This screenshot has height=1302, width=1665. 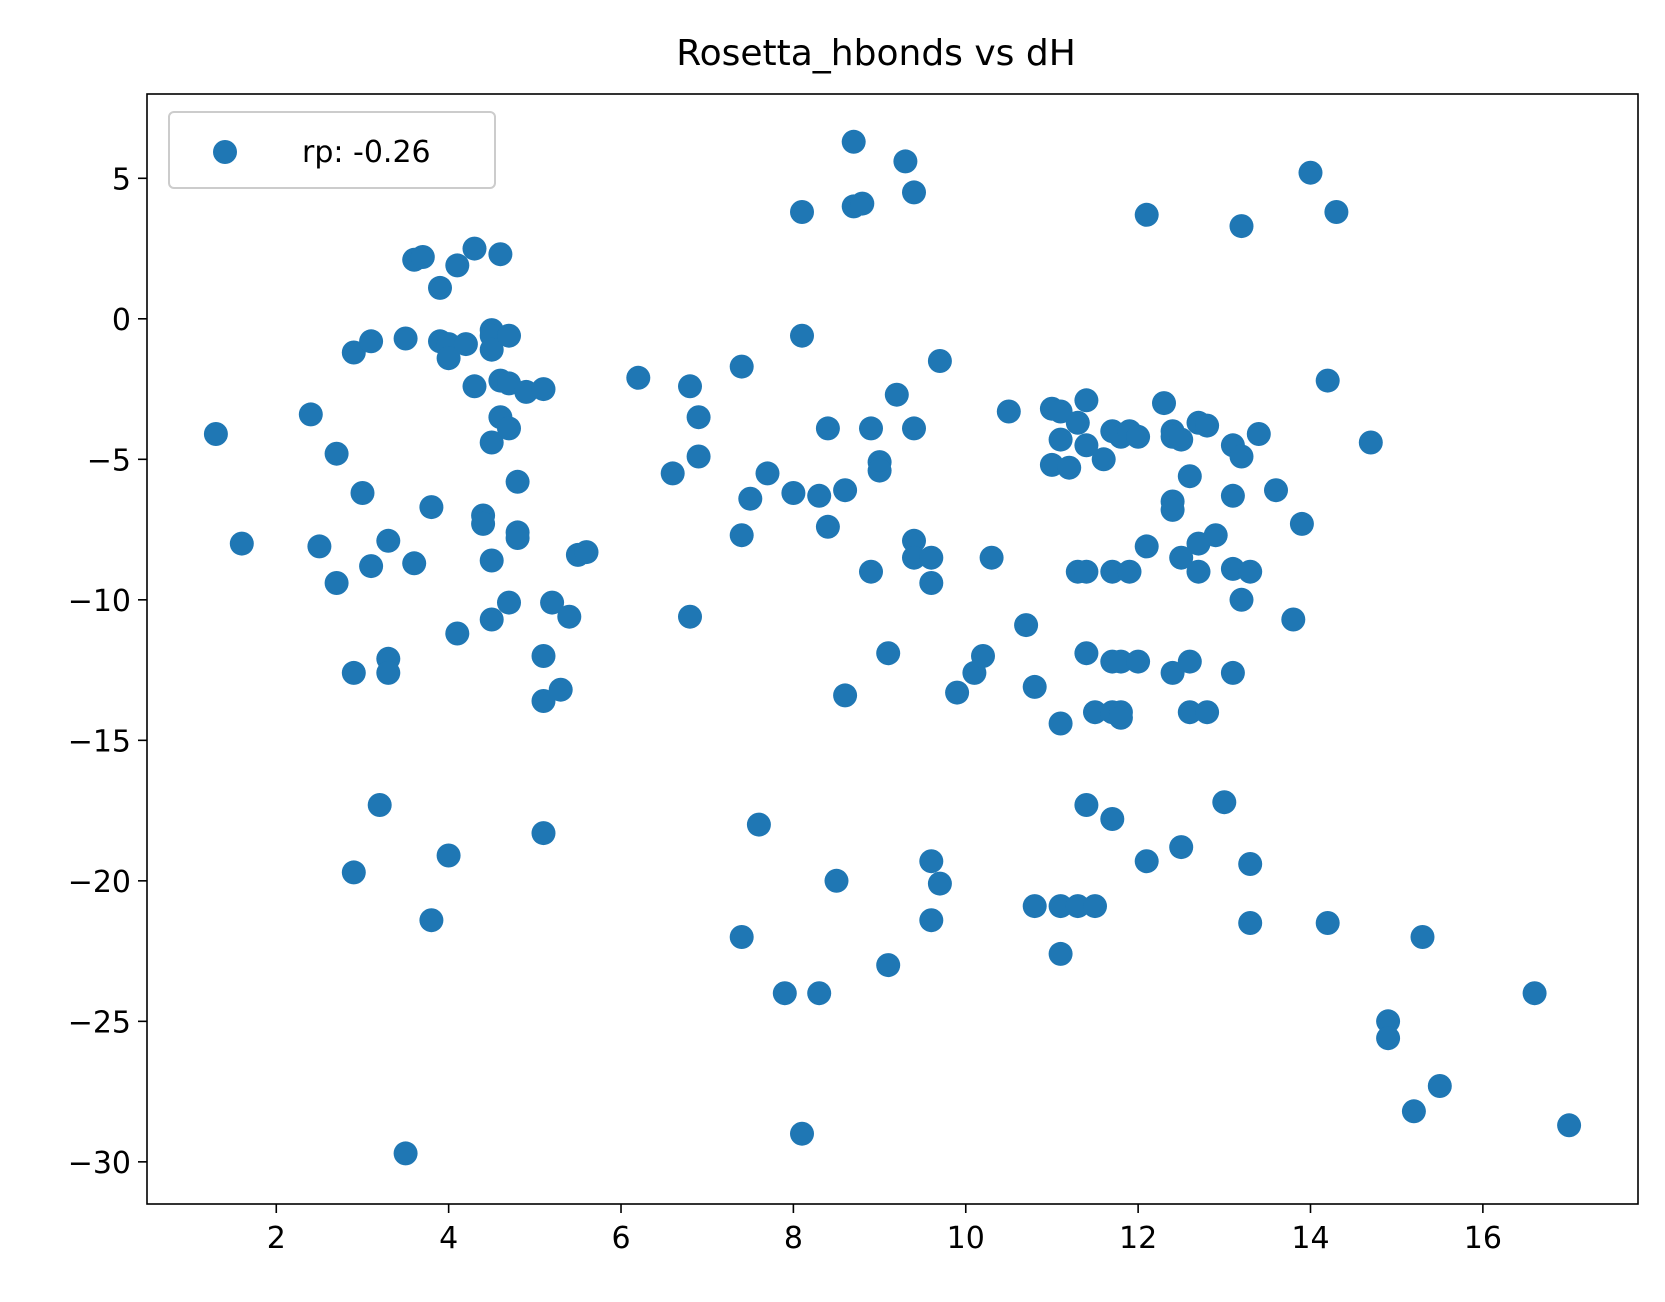 I want to click on y-tick-label: −25, so click(x=99, y=1022).